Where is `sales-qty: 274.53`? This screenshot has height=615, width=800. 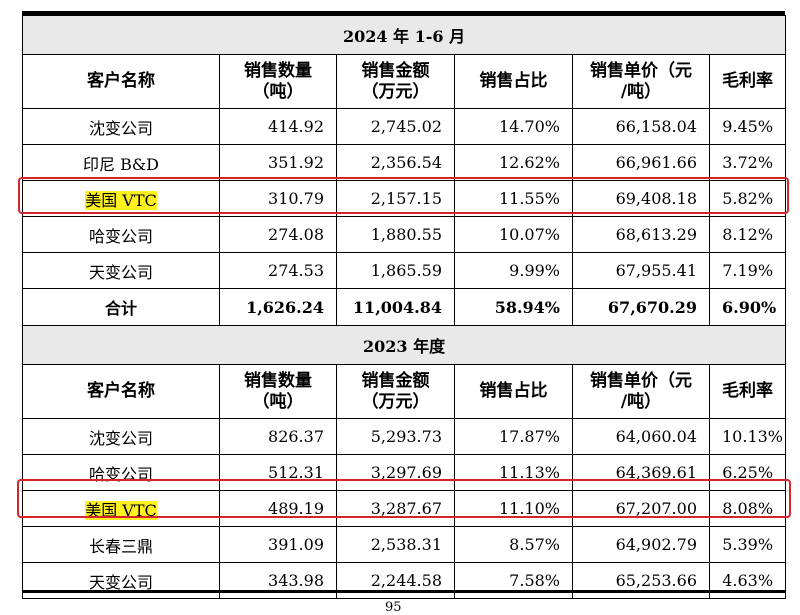 sales-qty: 274.53 is located at coordinates (278, 270).